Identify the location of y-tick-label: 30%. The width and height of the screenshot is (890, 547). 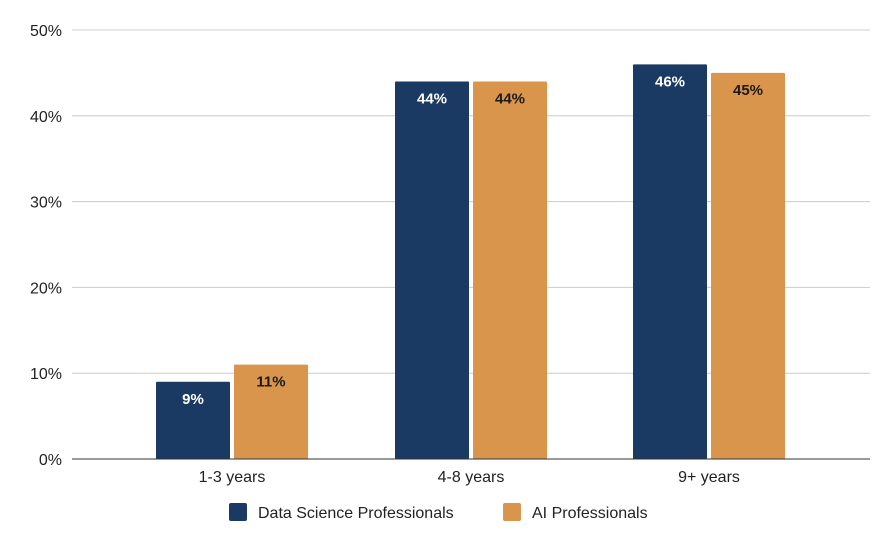
(46, 203).